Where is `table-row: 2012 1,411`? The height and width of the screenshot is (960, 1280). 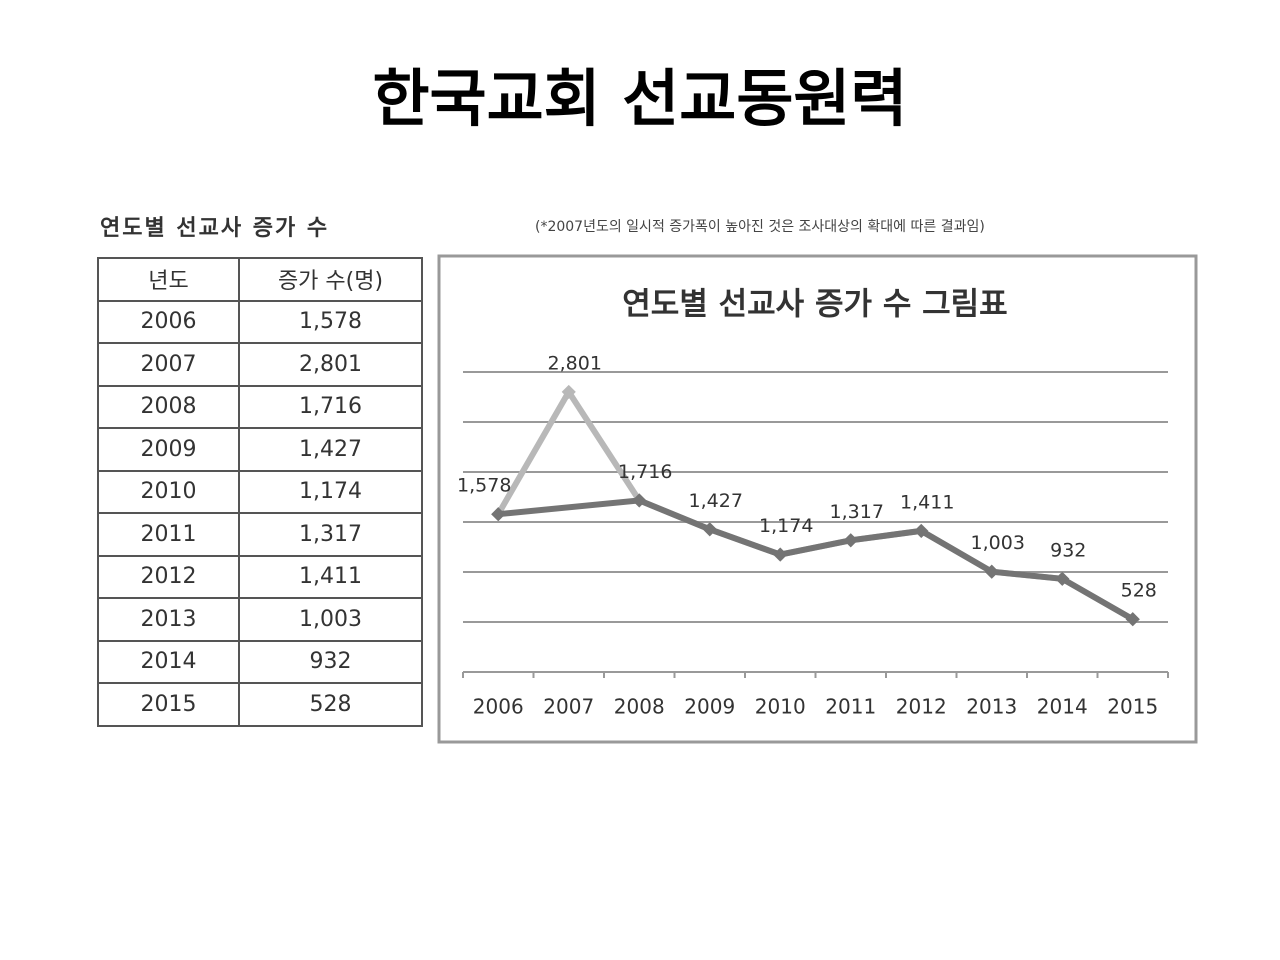
table-row: 2012 1,411 is located at coordinates (260, 576).